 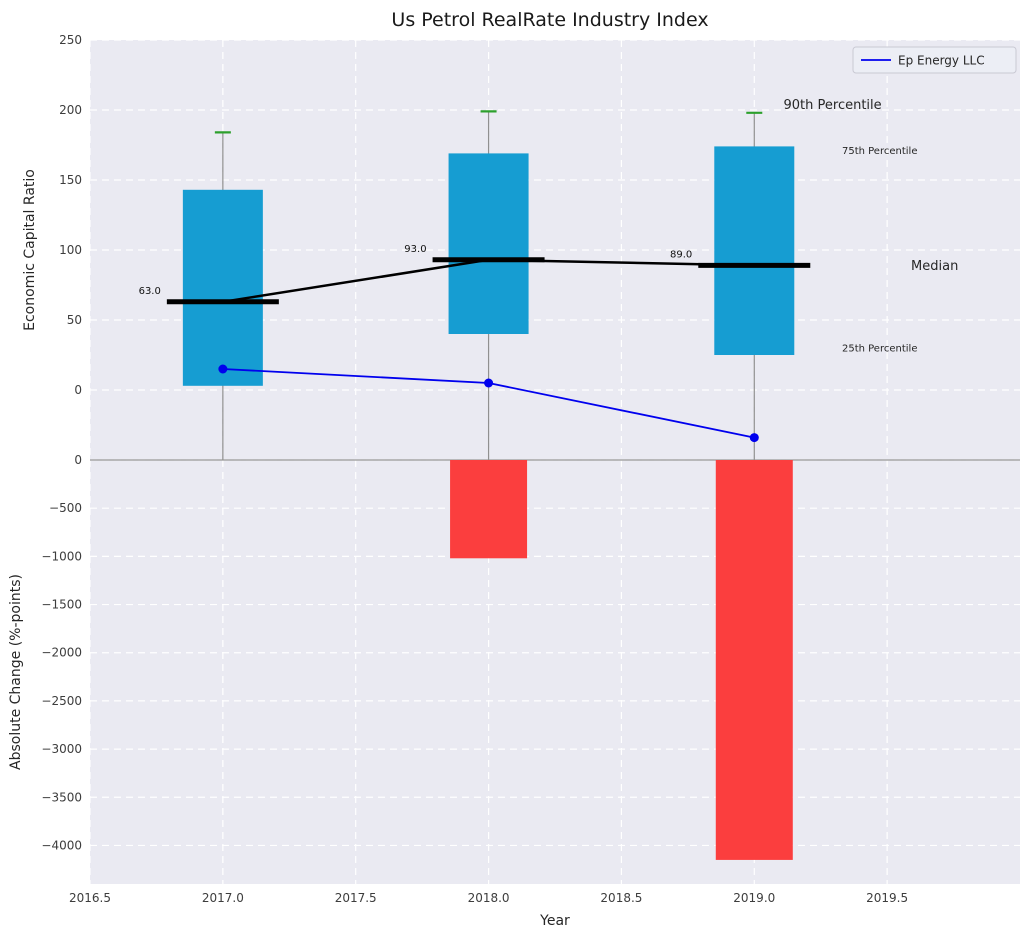 I want to click on xtick-label: 2019.0, so click(x=754, y=898).